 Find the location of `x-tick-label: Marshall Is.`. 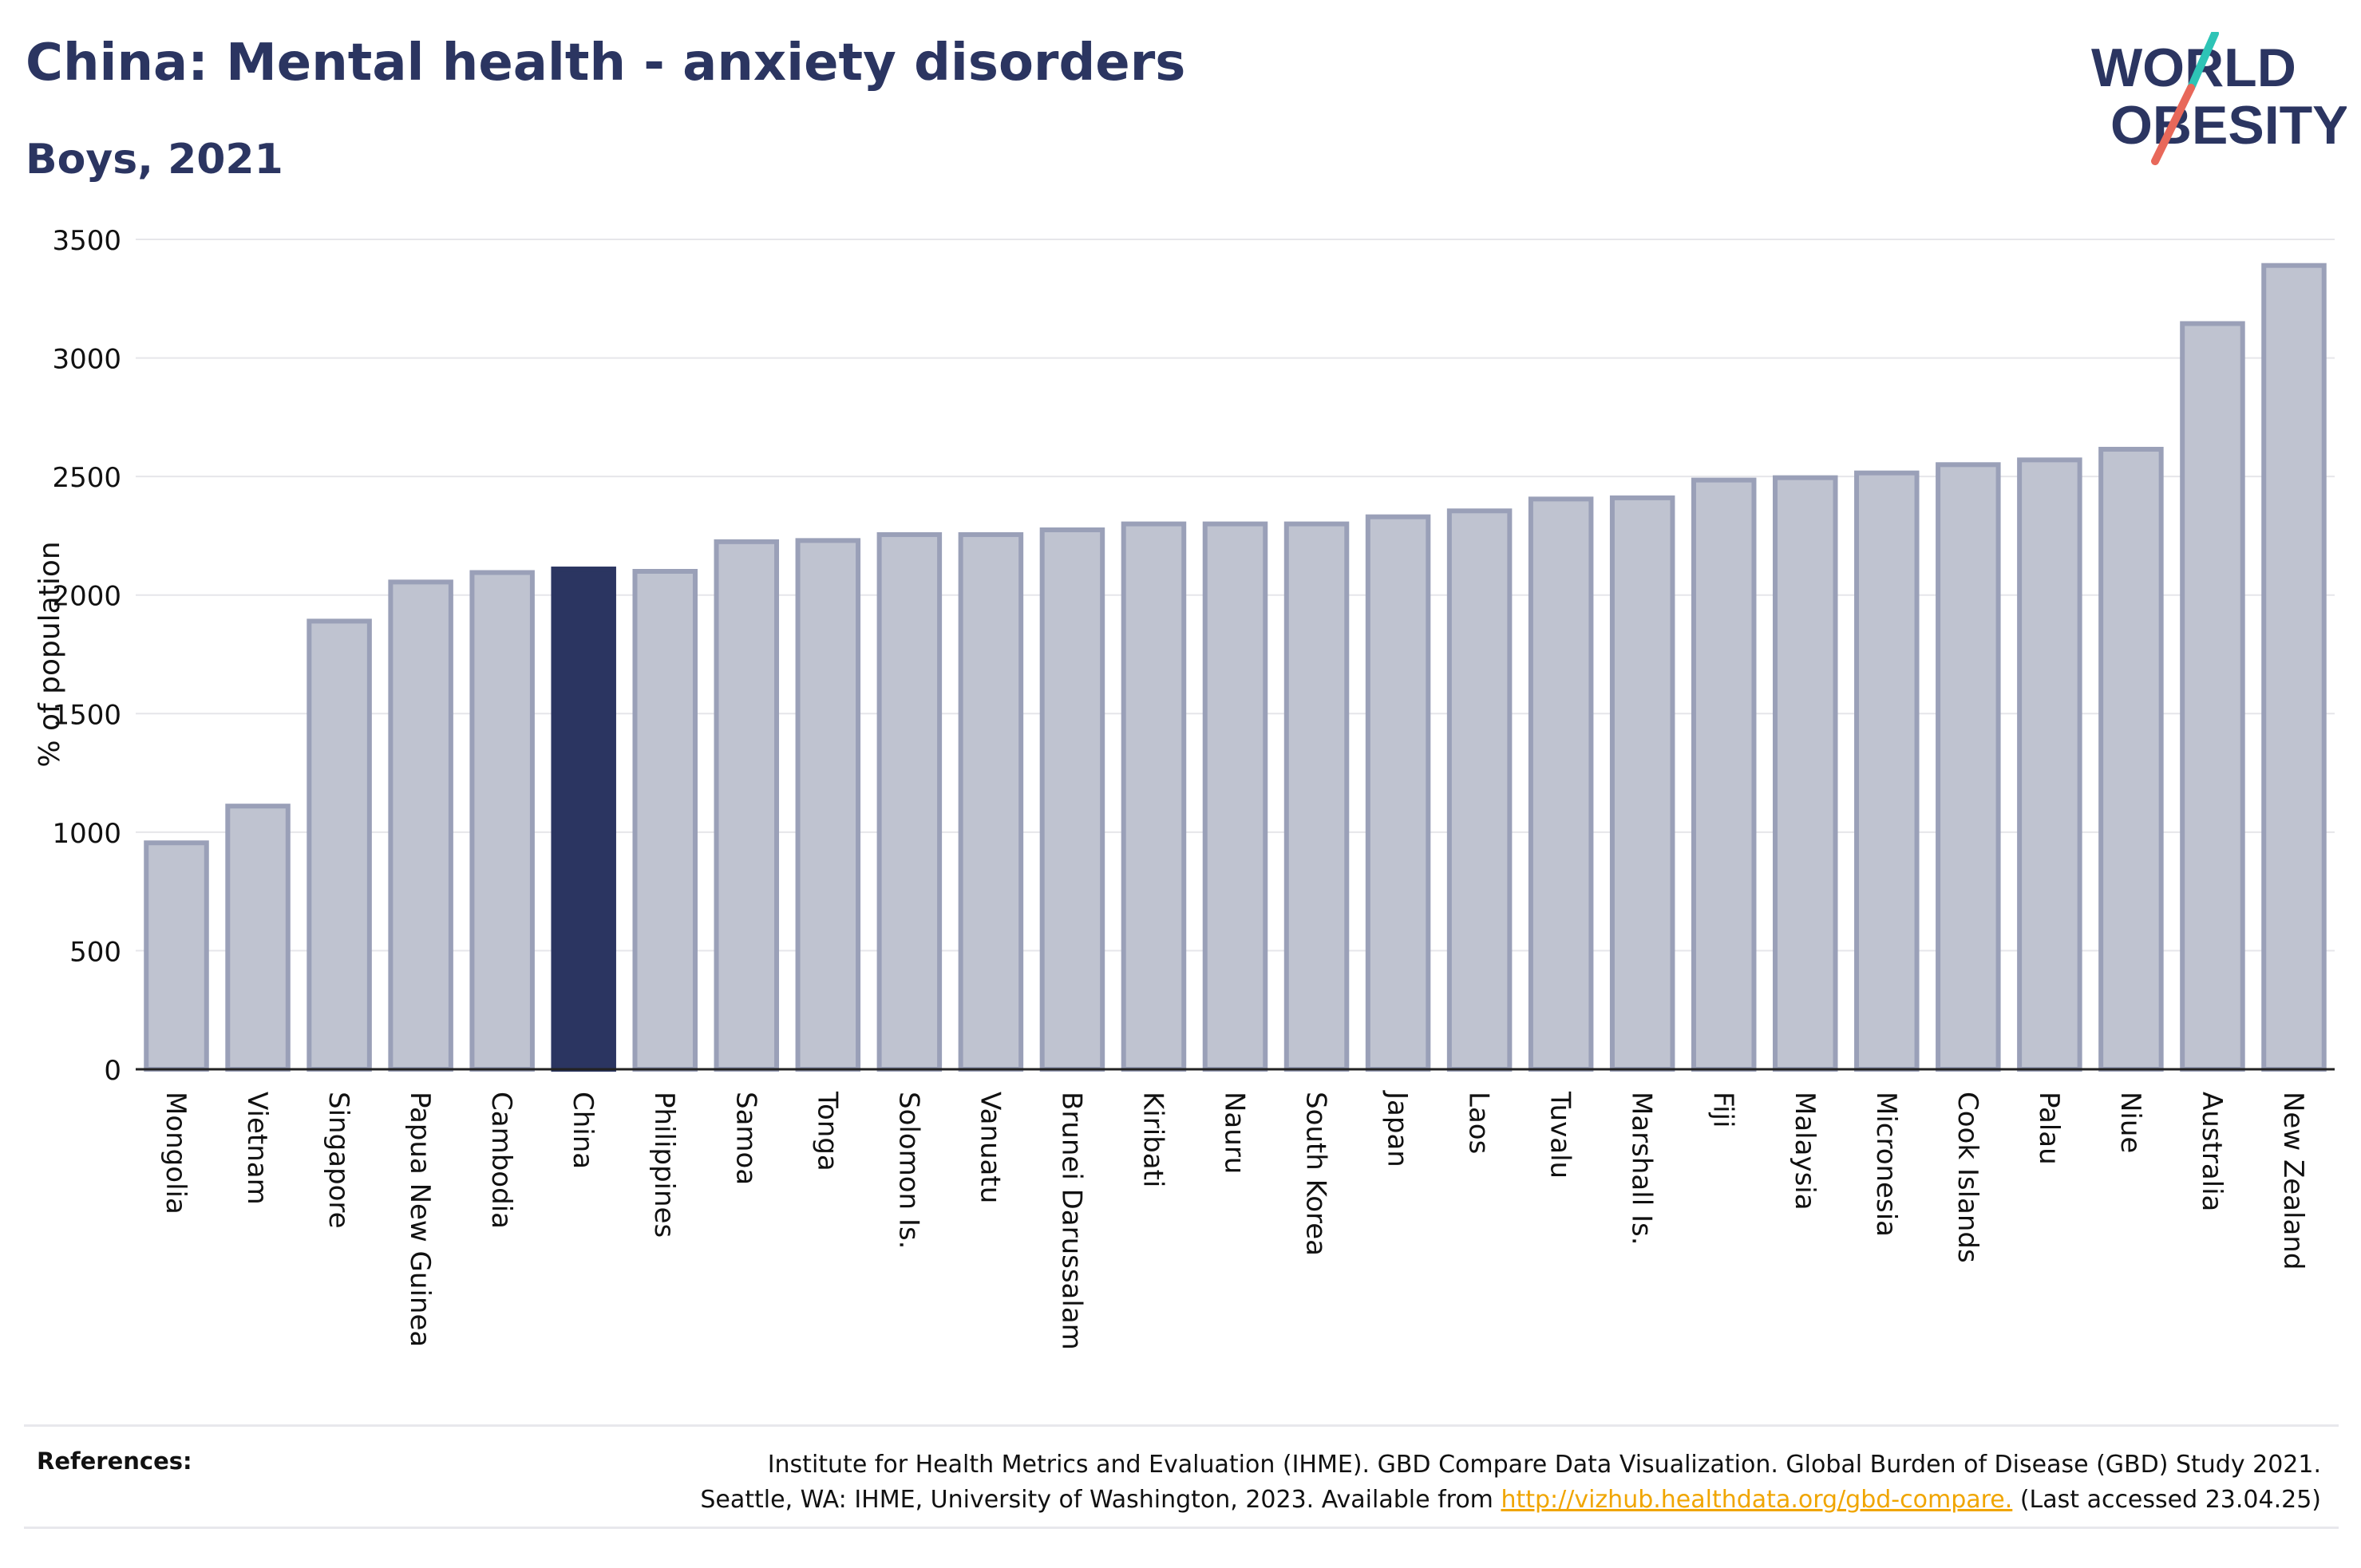

x-tick-label: Marshall Is. is located at coordinates (1642, 1169).